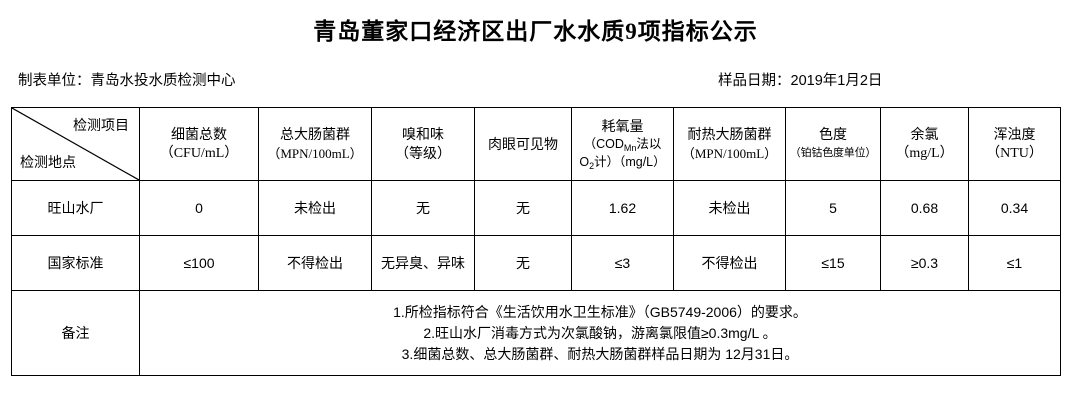  I want to click on cell-chromaticity: ≤15, so click(833, 263).